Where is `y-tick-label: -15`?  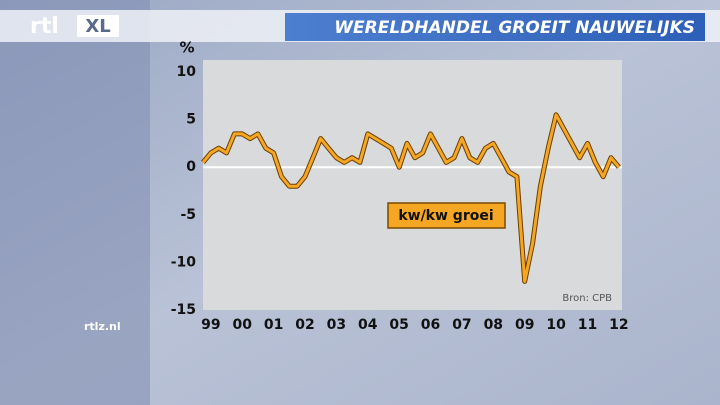
y-tick-label: -15 is located at coordinates (183, 310).